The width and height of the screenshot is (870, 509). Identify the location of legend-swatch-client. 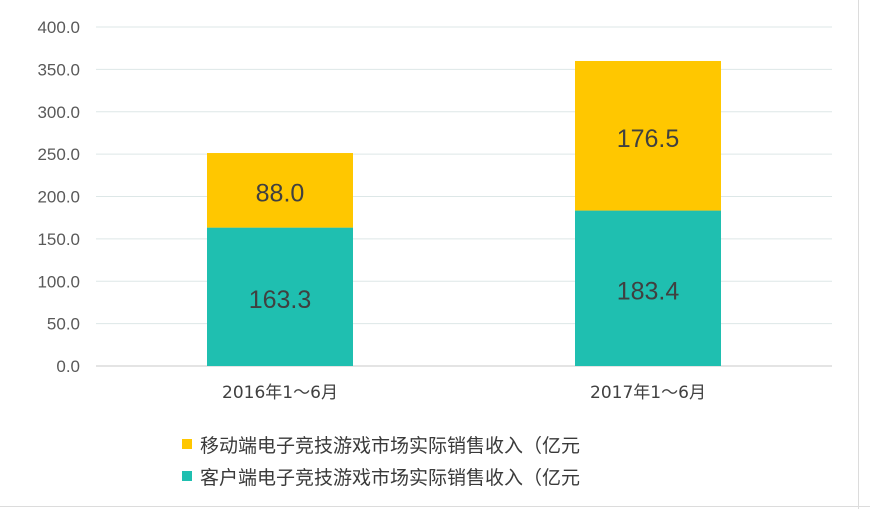
(187, 476).